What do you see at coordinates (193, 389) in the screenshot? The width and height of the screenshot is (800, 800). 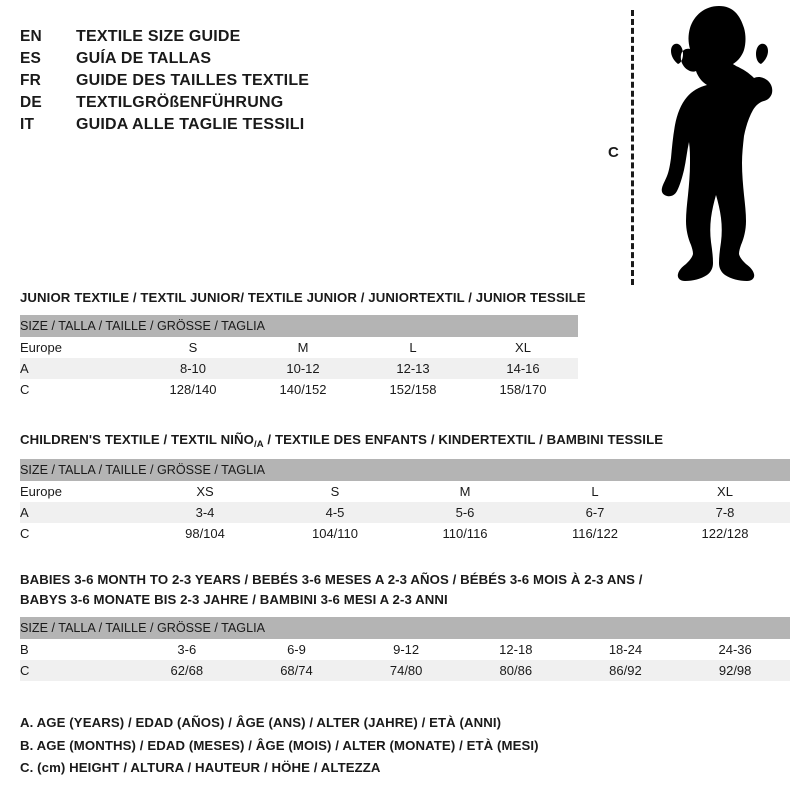 I see `table-cell: 128/140` at bounding box center [193, 389].